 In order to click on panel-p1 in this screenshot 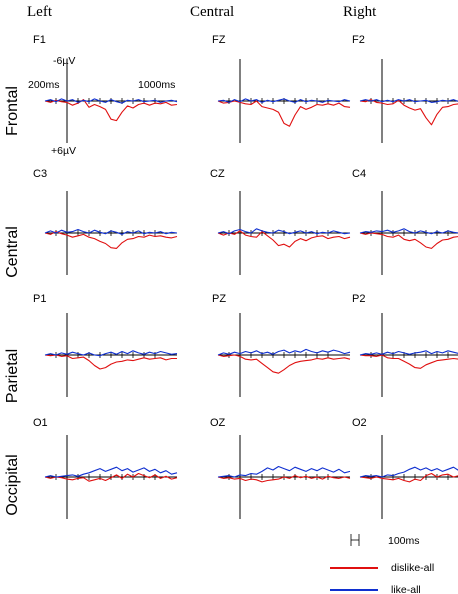, I will do `click(111, 355)`.